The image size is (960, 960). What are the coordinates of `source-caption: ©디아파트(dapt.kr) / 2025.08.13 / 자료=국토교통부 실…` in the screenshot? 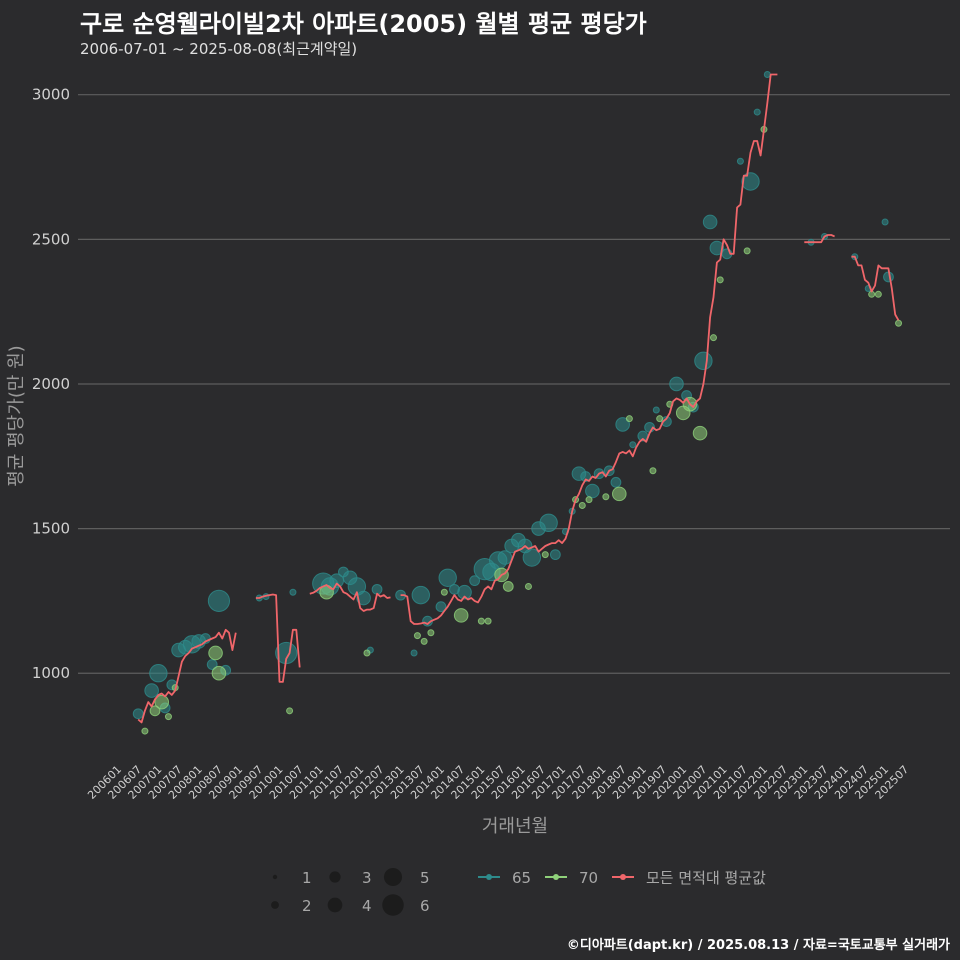 It's located at (758, 945).